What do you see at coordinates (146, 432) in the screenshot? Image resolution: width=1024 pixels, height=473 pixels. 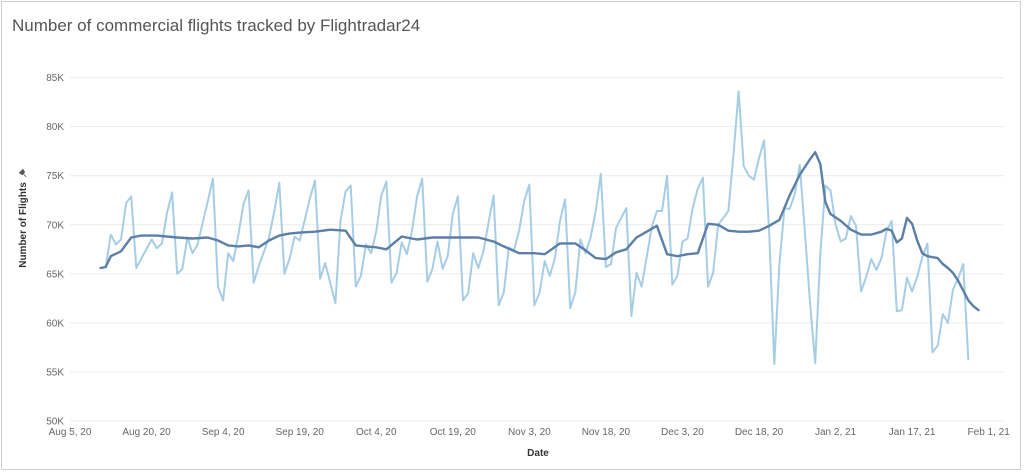 I see `x-tick-label: Aug 20, 20` at bounding box center [146, 432].